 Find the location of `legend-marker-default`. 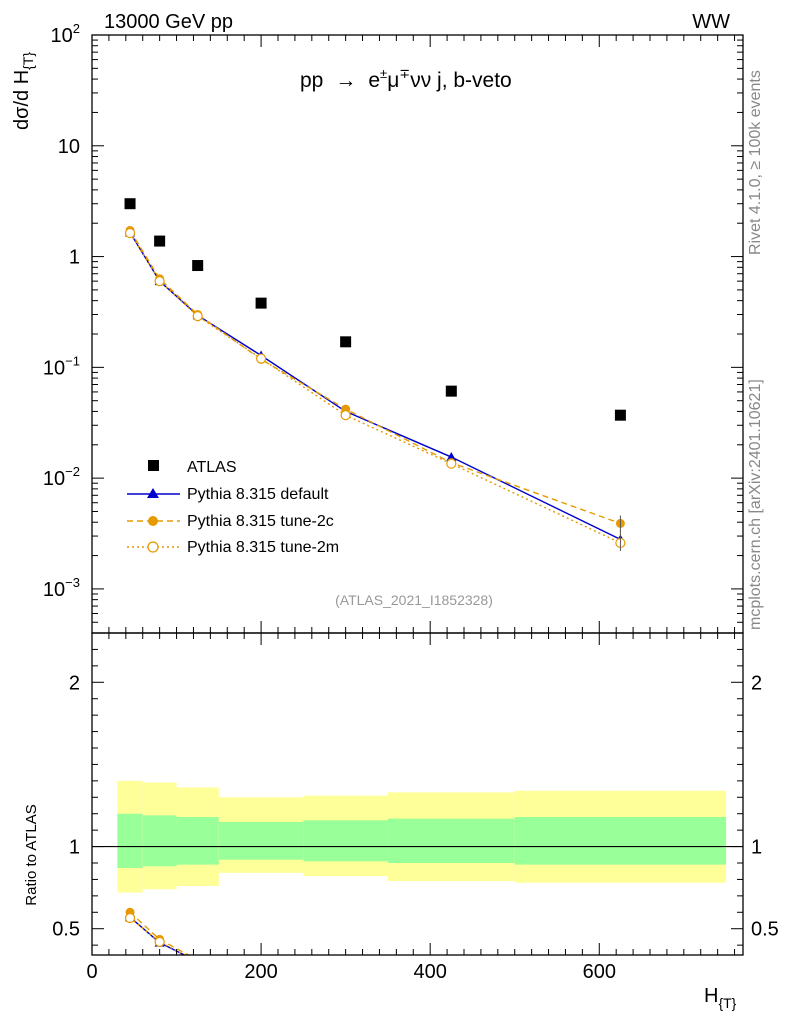

legend-marker-default is located at coordinates (153, 493).